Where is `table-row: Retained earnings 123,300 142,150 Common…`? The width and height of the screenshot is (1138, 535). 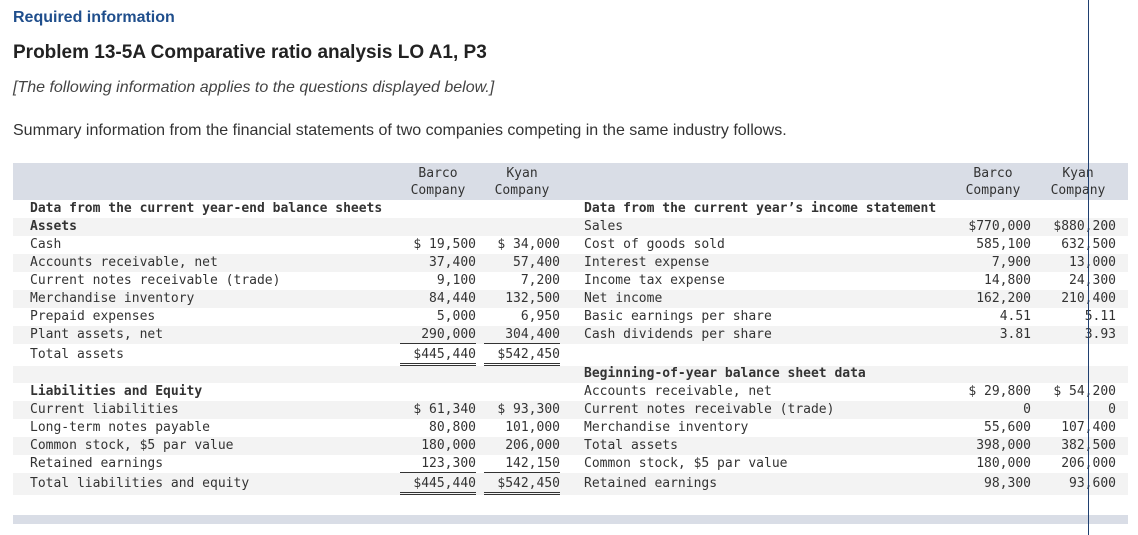 table-row: Retained earnings 123,300 142,150 Common… is located at coordinates (570, 464).